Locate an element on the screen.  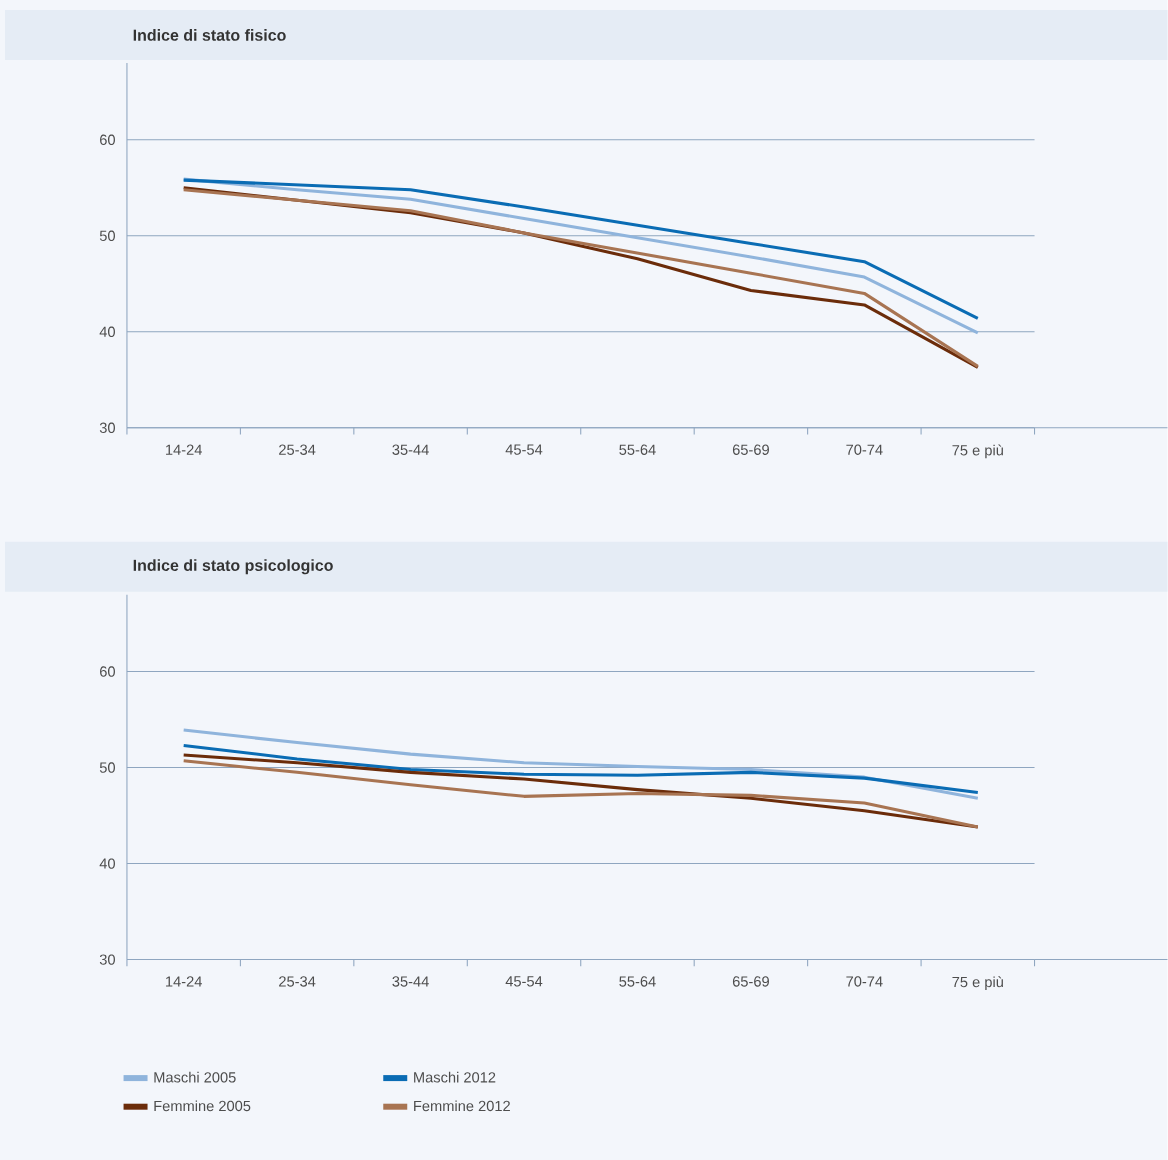
legend-label: Femmine 2012 is located at coordinates (462, 1105).